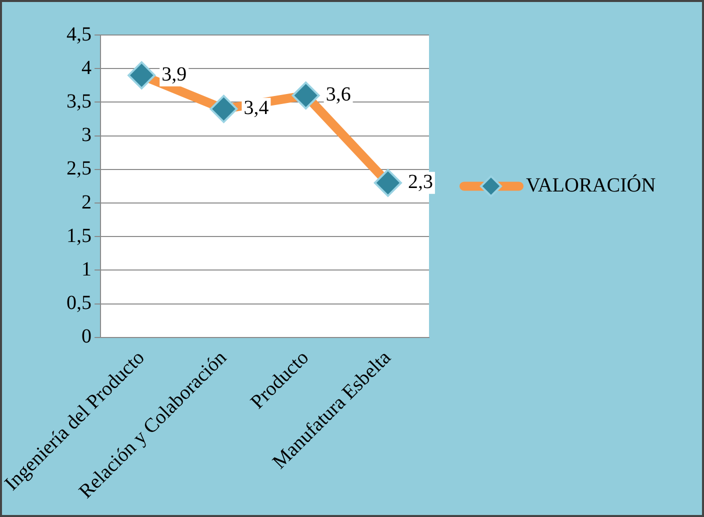 This screenshot has width=704, height=517. Describe the element at coordinates (87, 337) in the screenshot. I see `y-tick-label: 0` at that location.